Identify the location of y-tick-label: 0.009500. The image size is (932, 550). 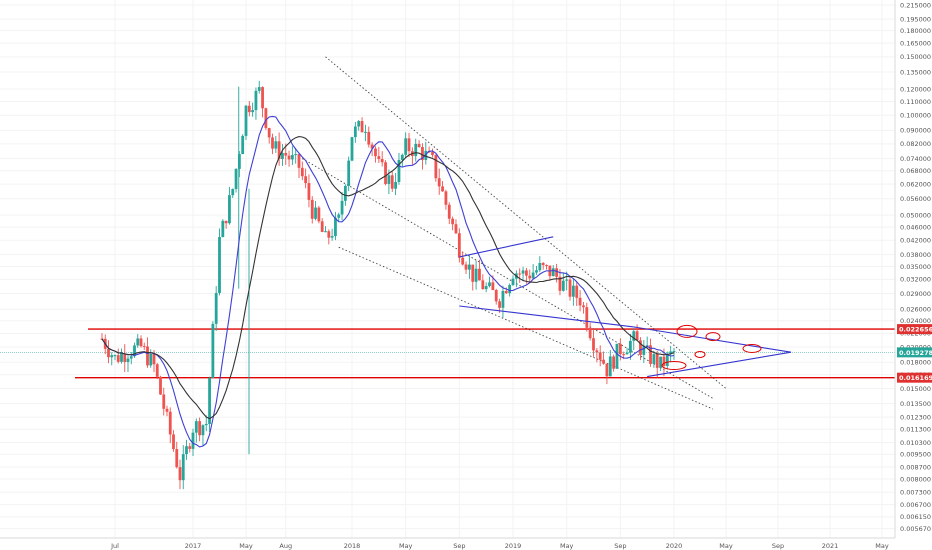
(915, 455).